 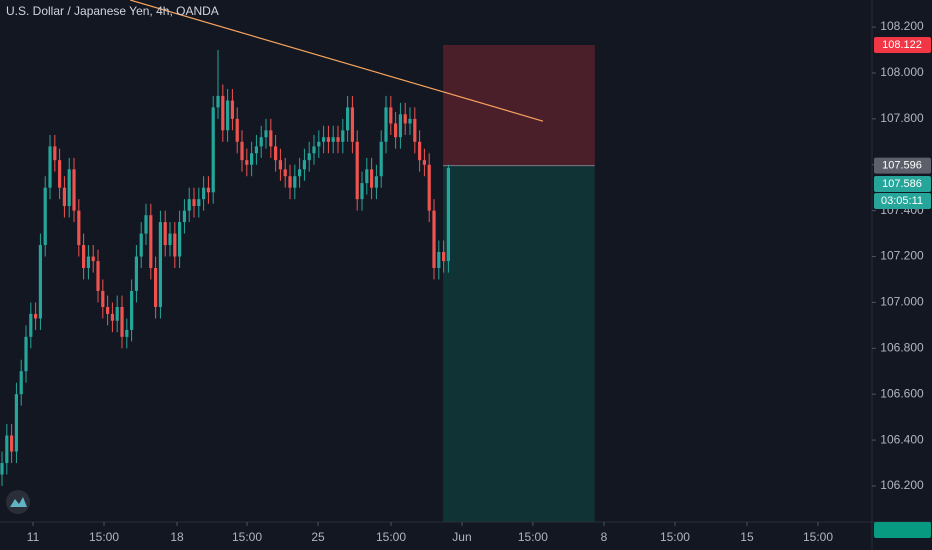 What do you see at coordinates (902, 118) in the screenshot?
I see `y-tick-label: 107.800` at bounding box center [902, 118].